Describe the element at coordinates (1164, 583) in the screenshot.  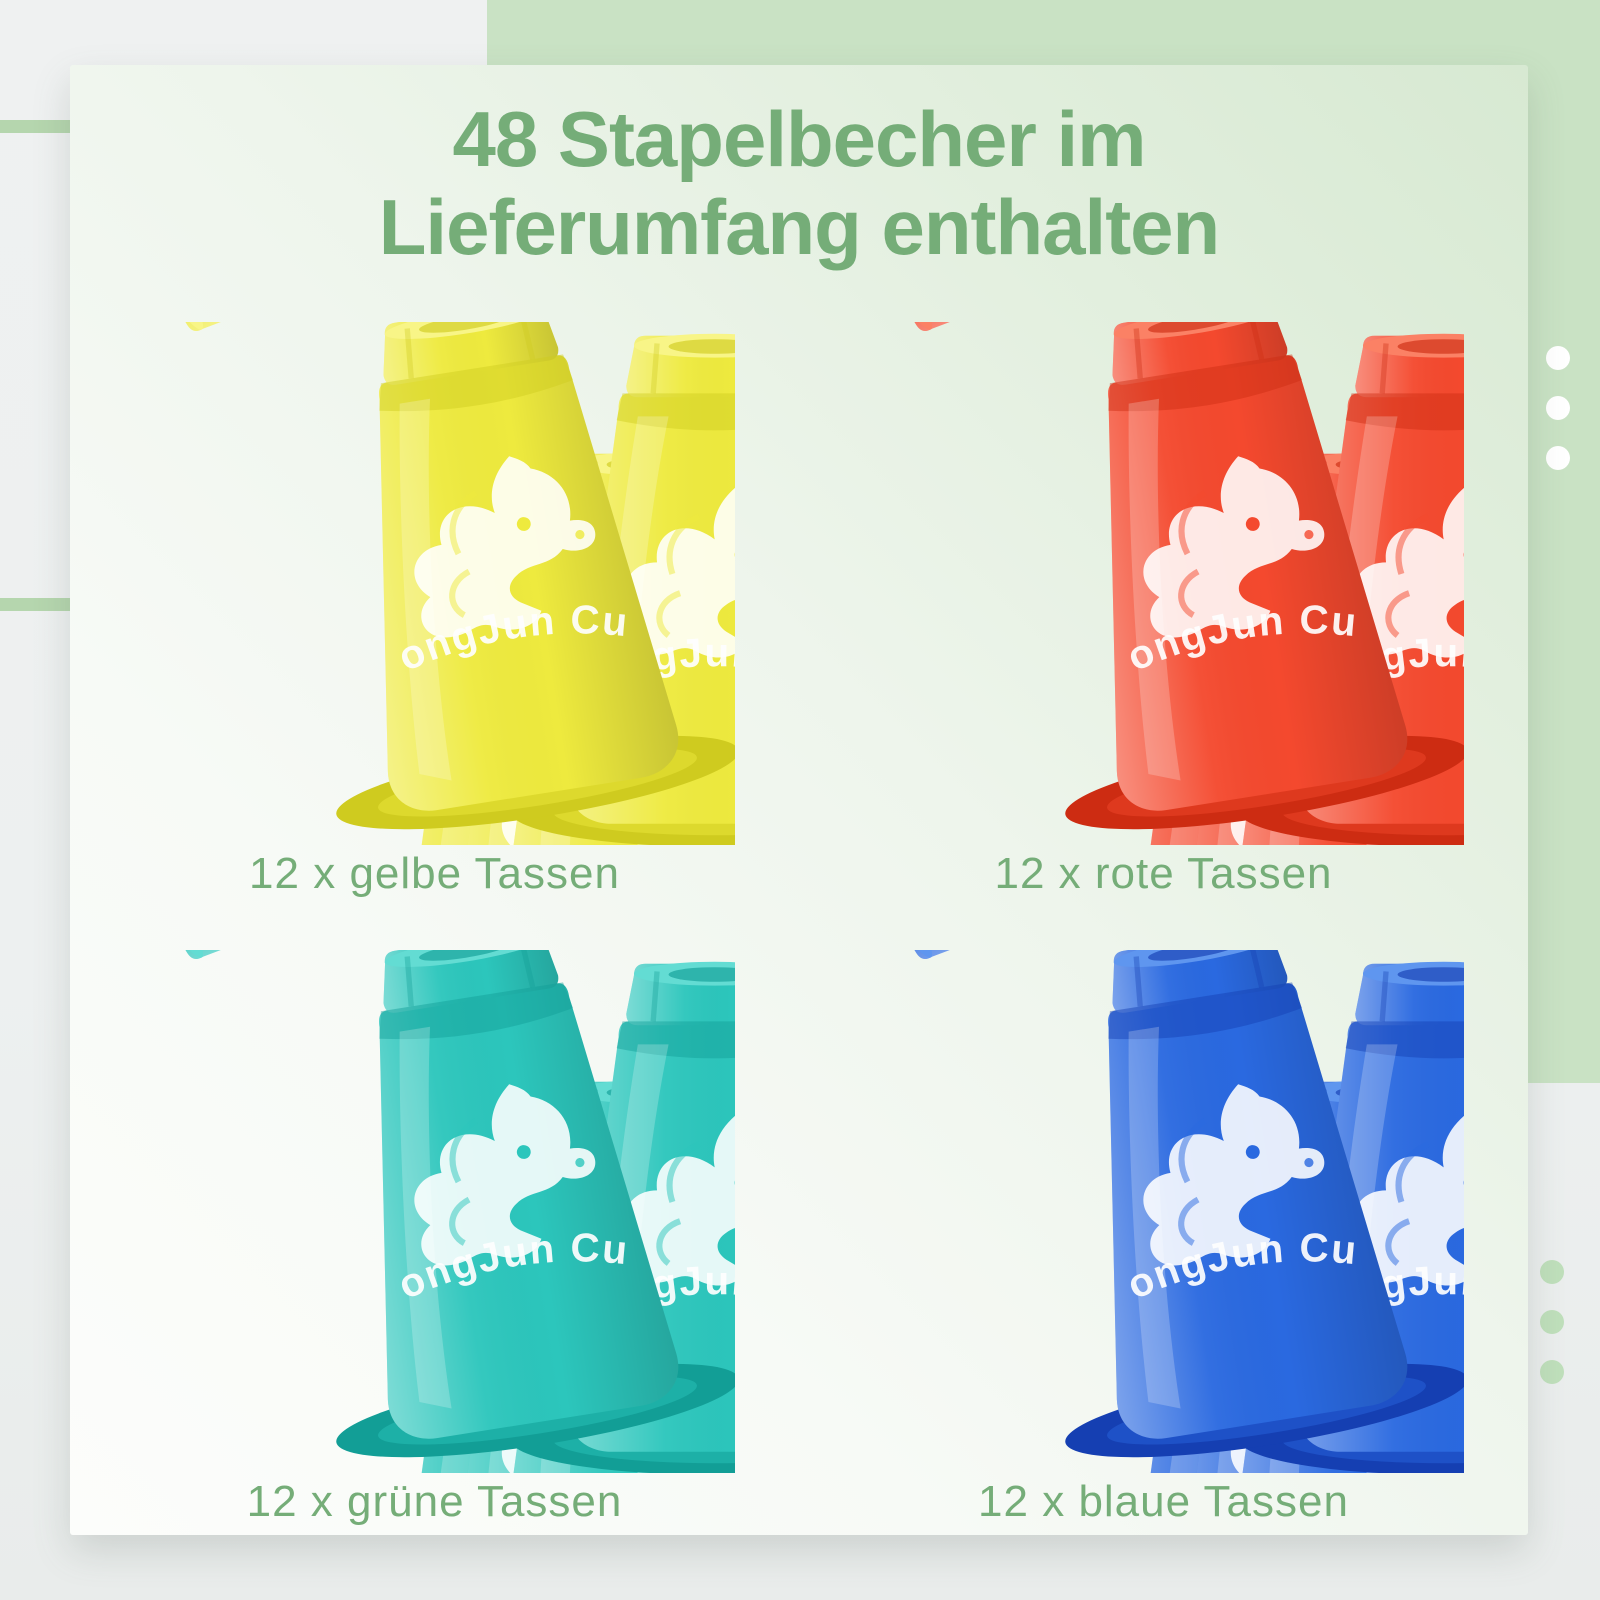
I see `red-cup-stack-image` at that location.